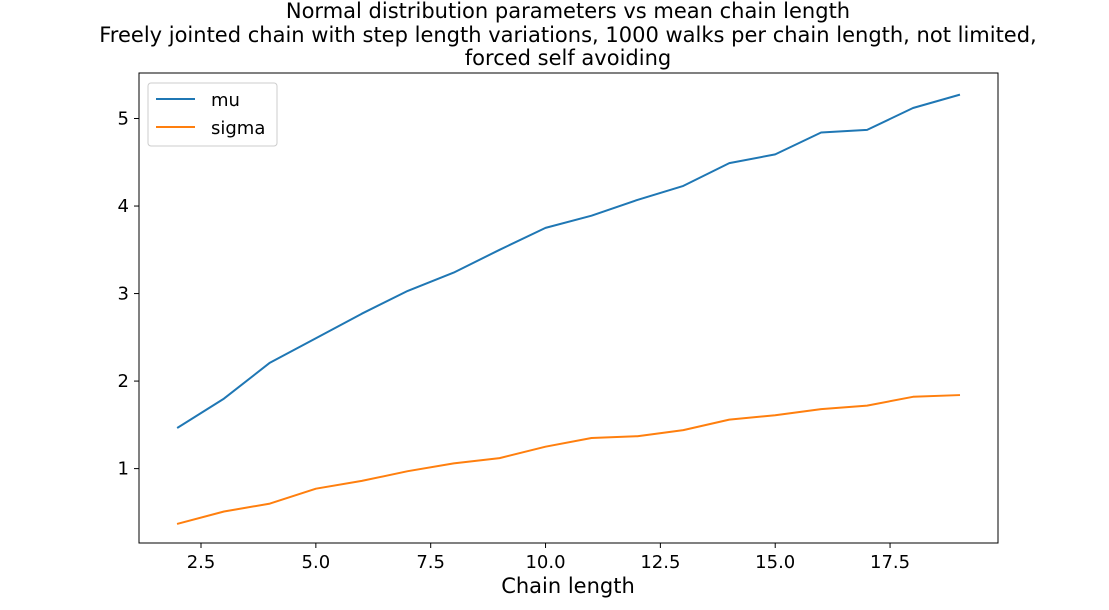 This screenshot has width=1109, height=610. I want to click on x-tick-label: 12.5, so click(660, 562).